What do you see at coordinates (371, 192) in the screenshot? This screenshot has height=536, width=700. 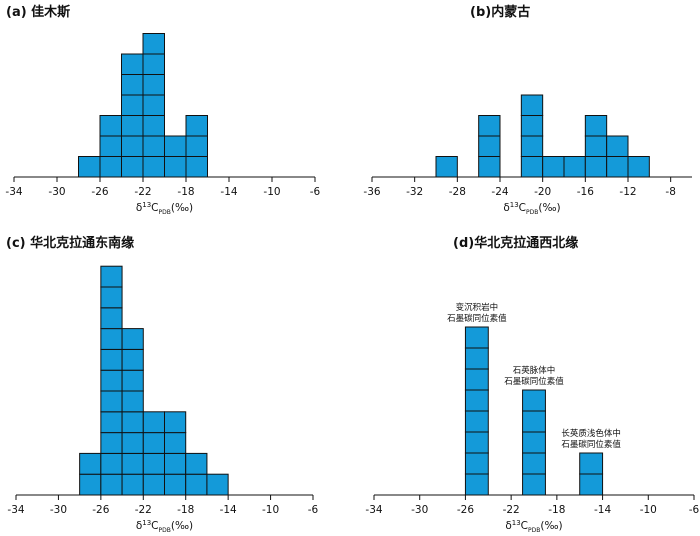 I see `x-tick-label: -36` at bounding box center [371, 192].